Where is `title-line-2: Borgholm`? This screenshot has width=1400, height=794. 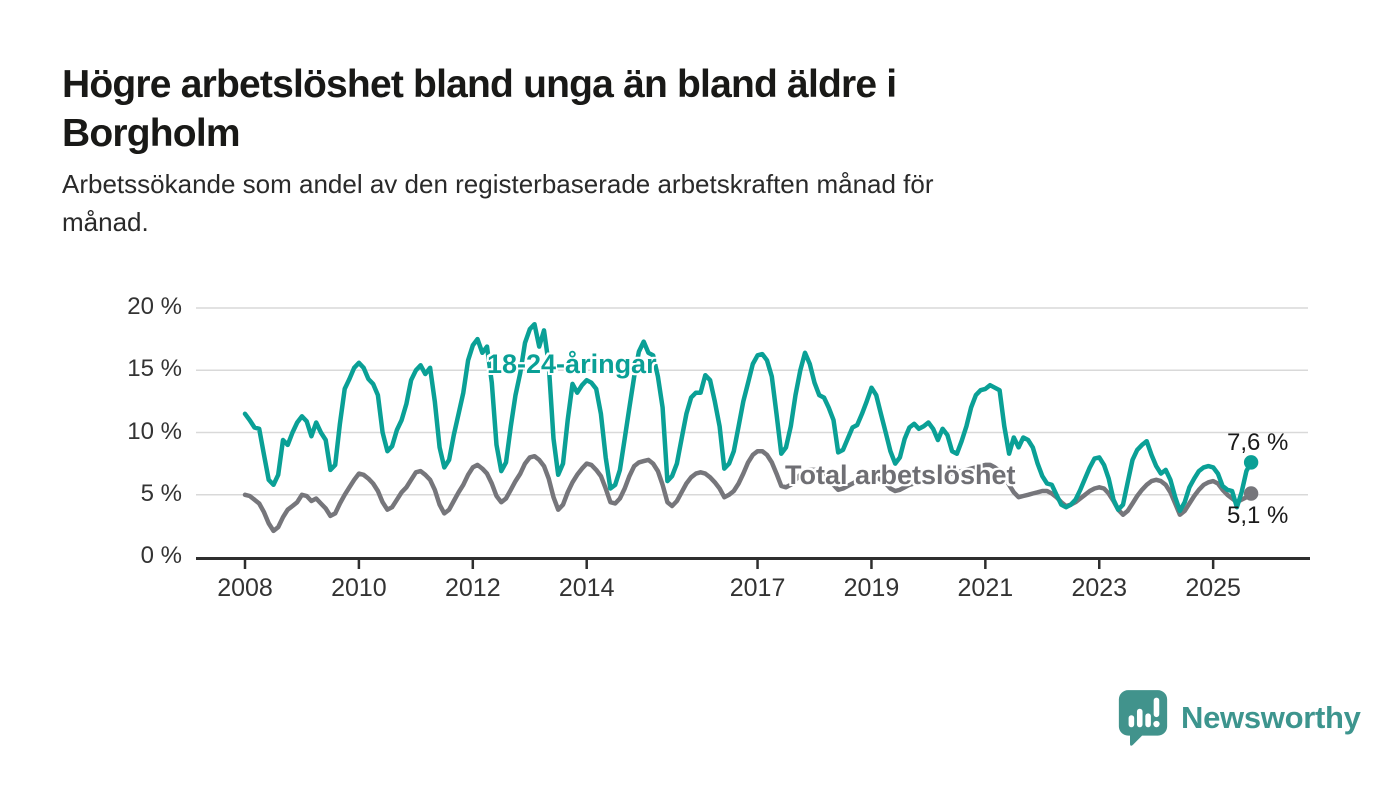 title-line-2: Borgholm is located at coordinates (151, 134).